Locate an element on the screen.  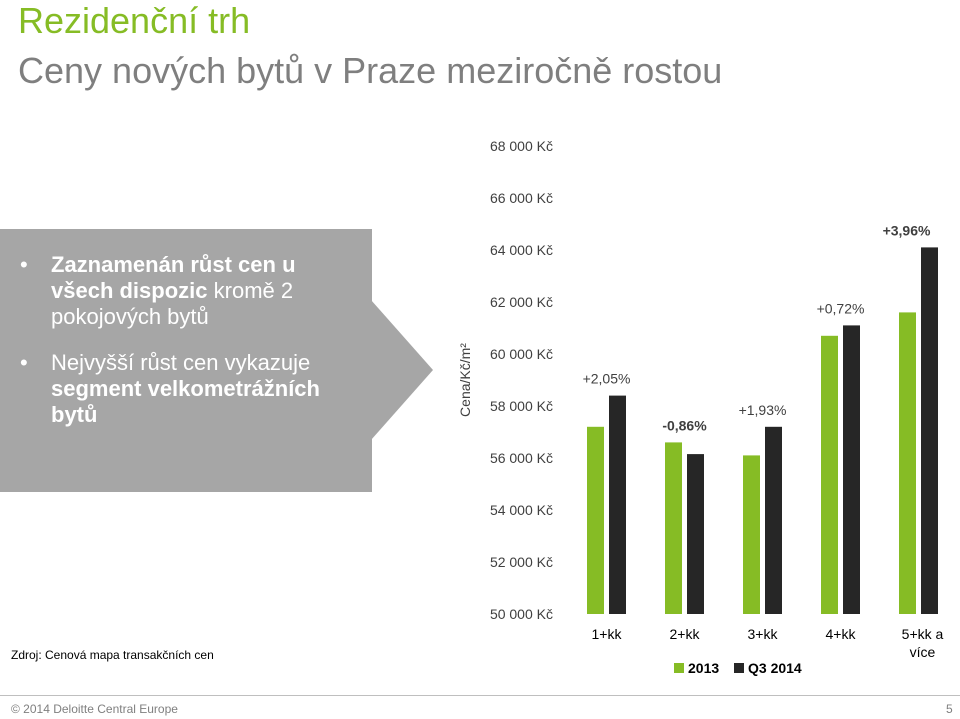
y-tick-label: 52 000 Kč is located at coordinates (521, 562).